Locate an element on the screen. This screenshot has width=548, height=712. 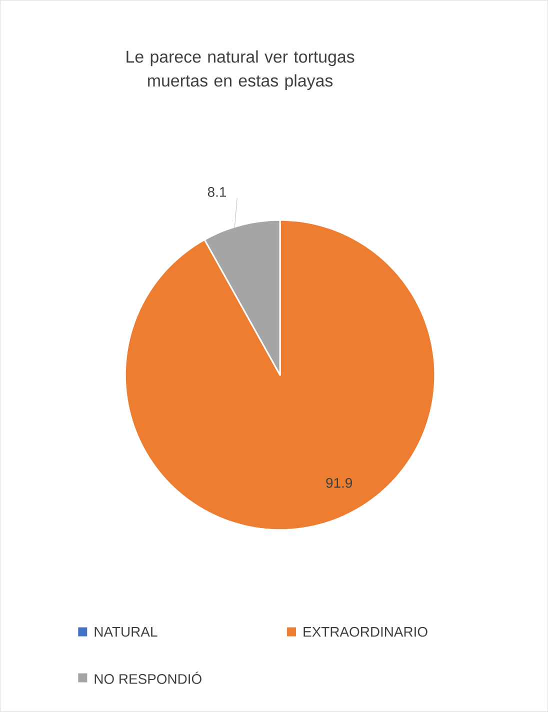
legend-label: EXTRAORDINARIO is located at coordinates (366, 631).